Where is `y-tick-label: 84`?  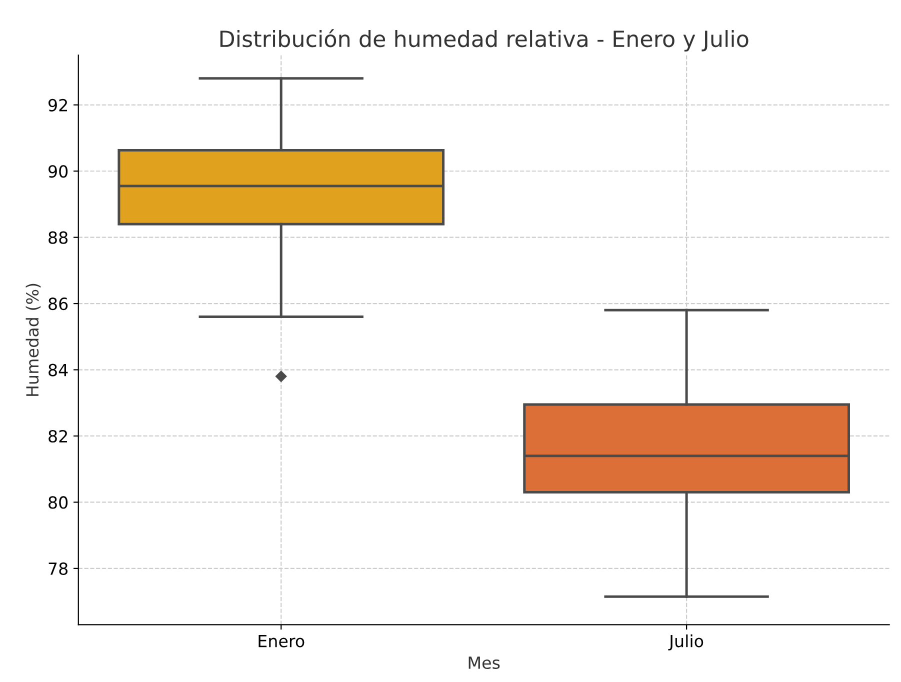
y-tick-label: 84 is located at coordinates (58, 370).